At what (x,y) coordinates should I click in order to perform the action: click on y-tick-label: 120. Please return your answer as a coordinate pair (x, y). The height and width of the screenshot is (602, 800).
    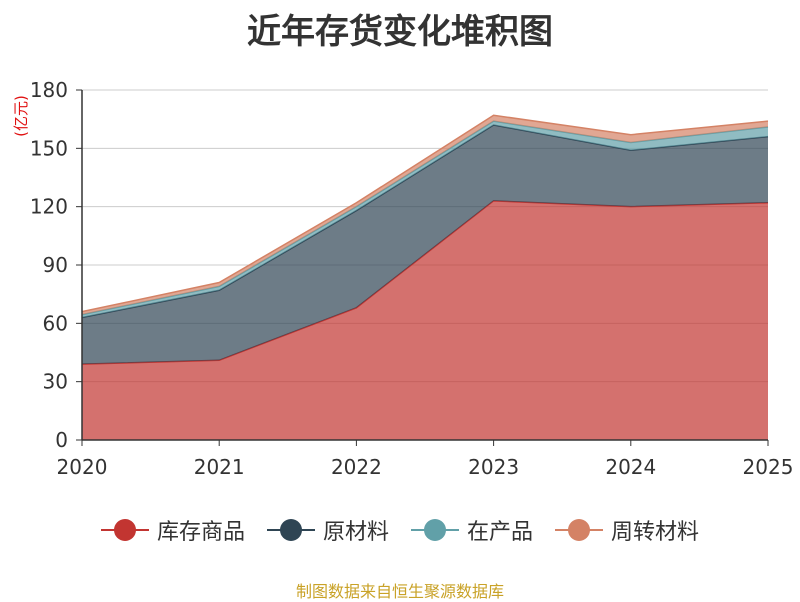
    Looking at the image, I should click on (49, 207).